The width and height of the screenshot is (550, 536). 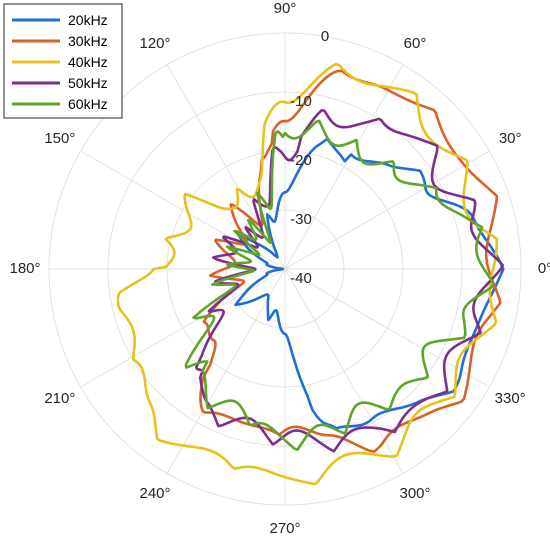 What do you see at coordinates (88, 62) in the screenshot?
I see `legend-label-40kHz: 40kHz` at bounding box center [88, 62].